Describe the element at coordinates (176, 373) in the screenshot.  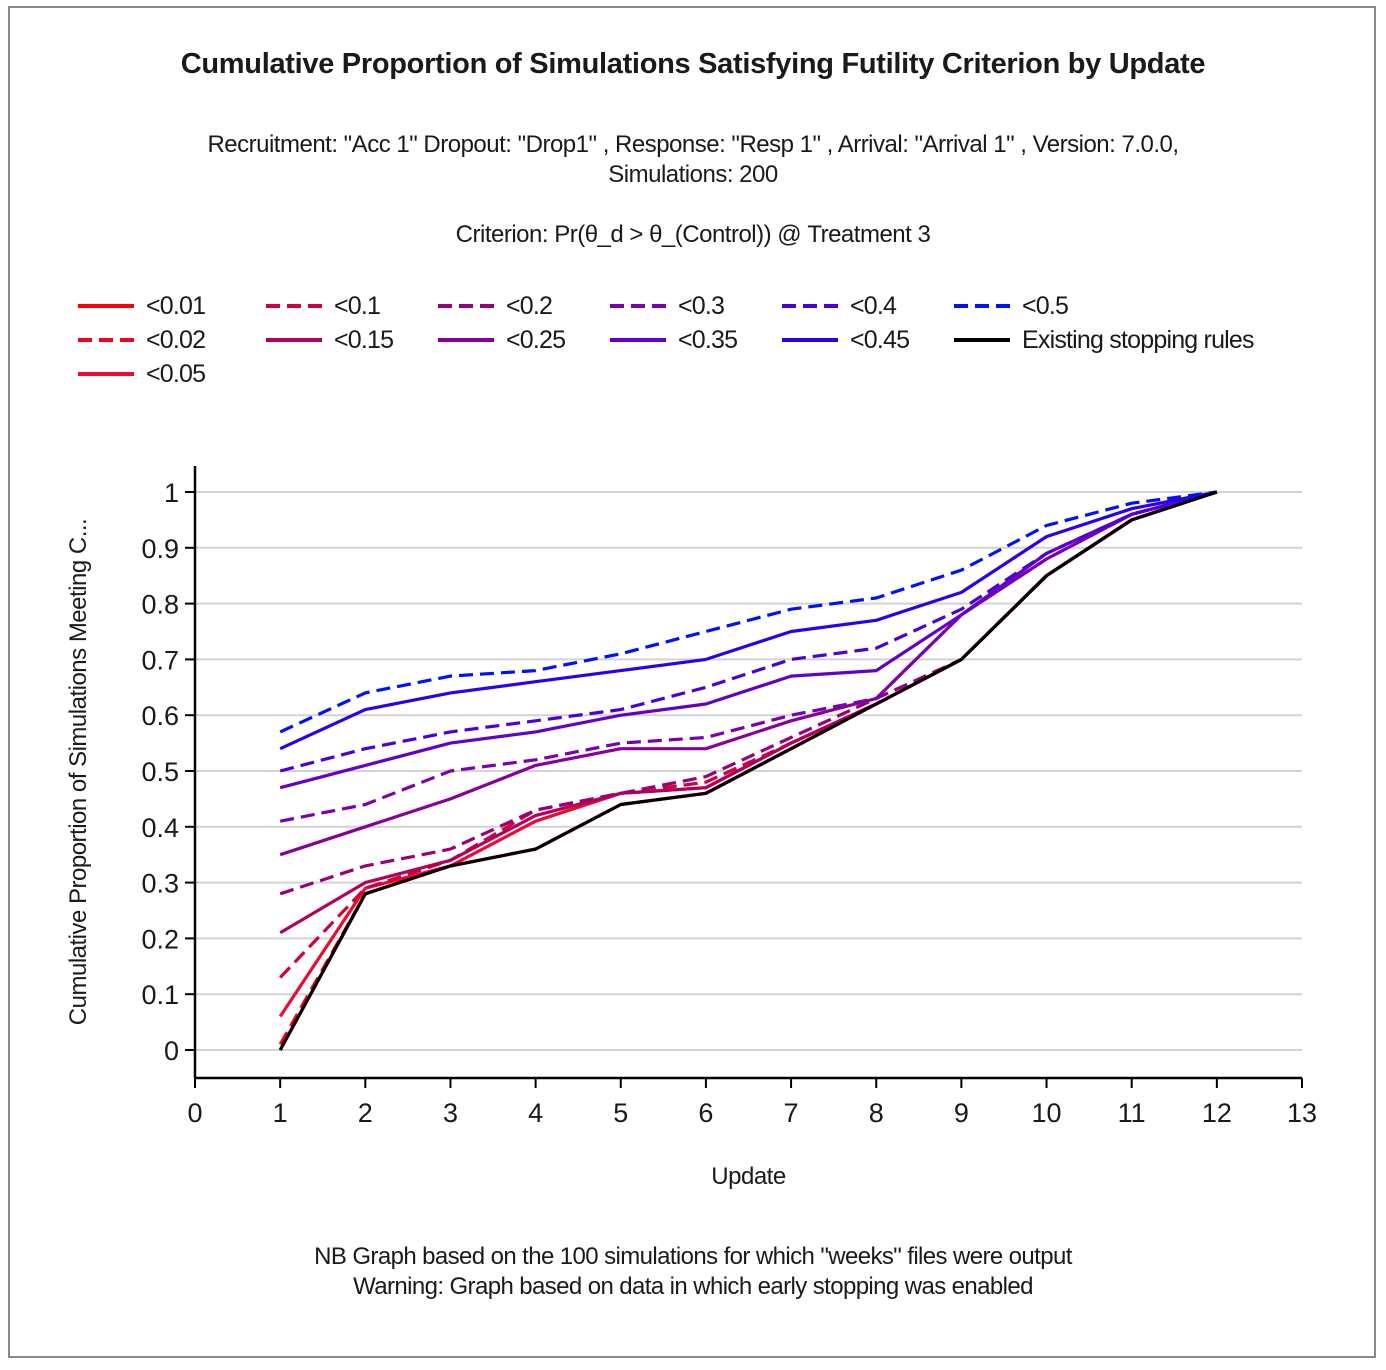
I see `legend-label: <0.05` at that location.